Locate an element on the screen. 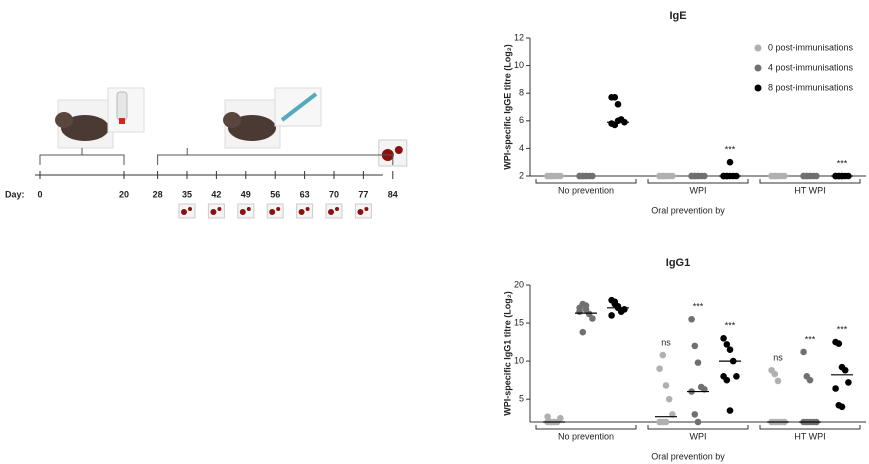  day-number: 28 is located at coordinates (158, 194).